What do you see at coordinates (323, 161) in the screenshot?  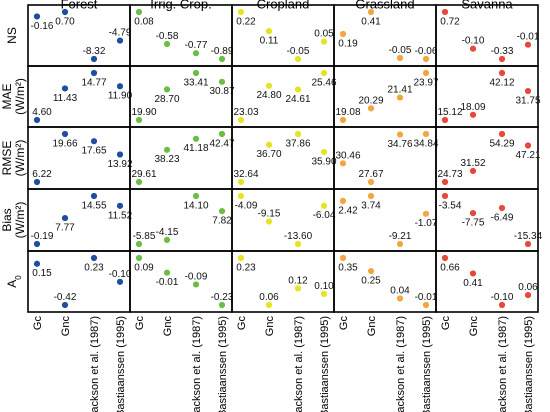 I see `data-label: 35.90` at bounding box center [323, 161].